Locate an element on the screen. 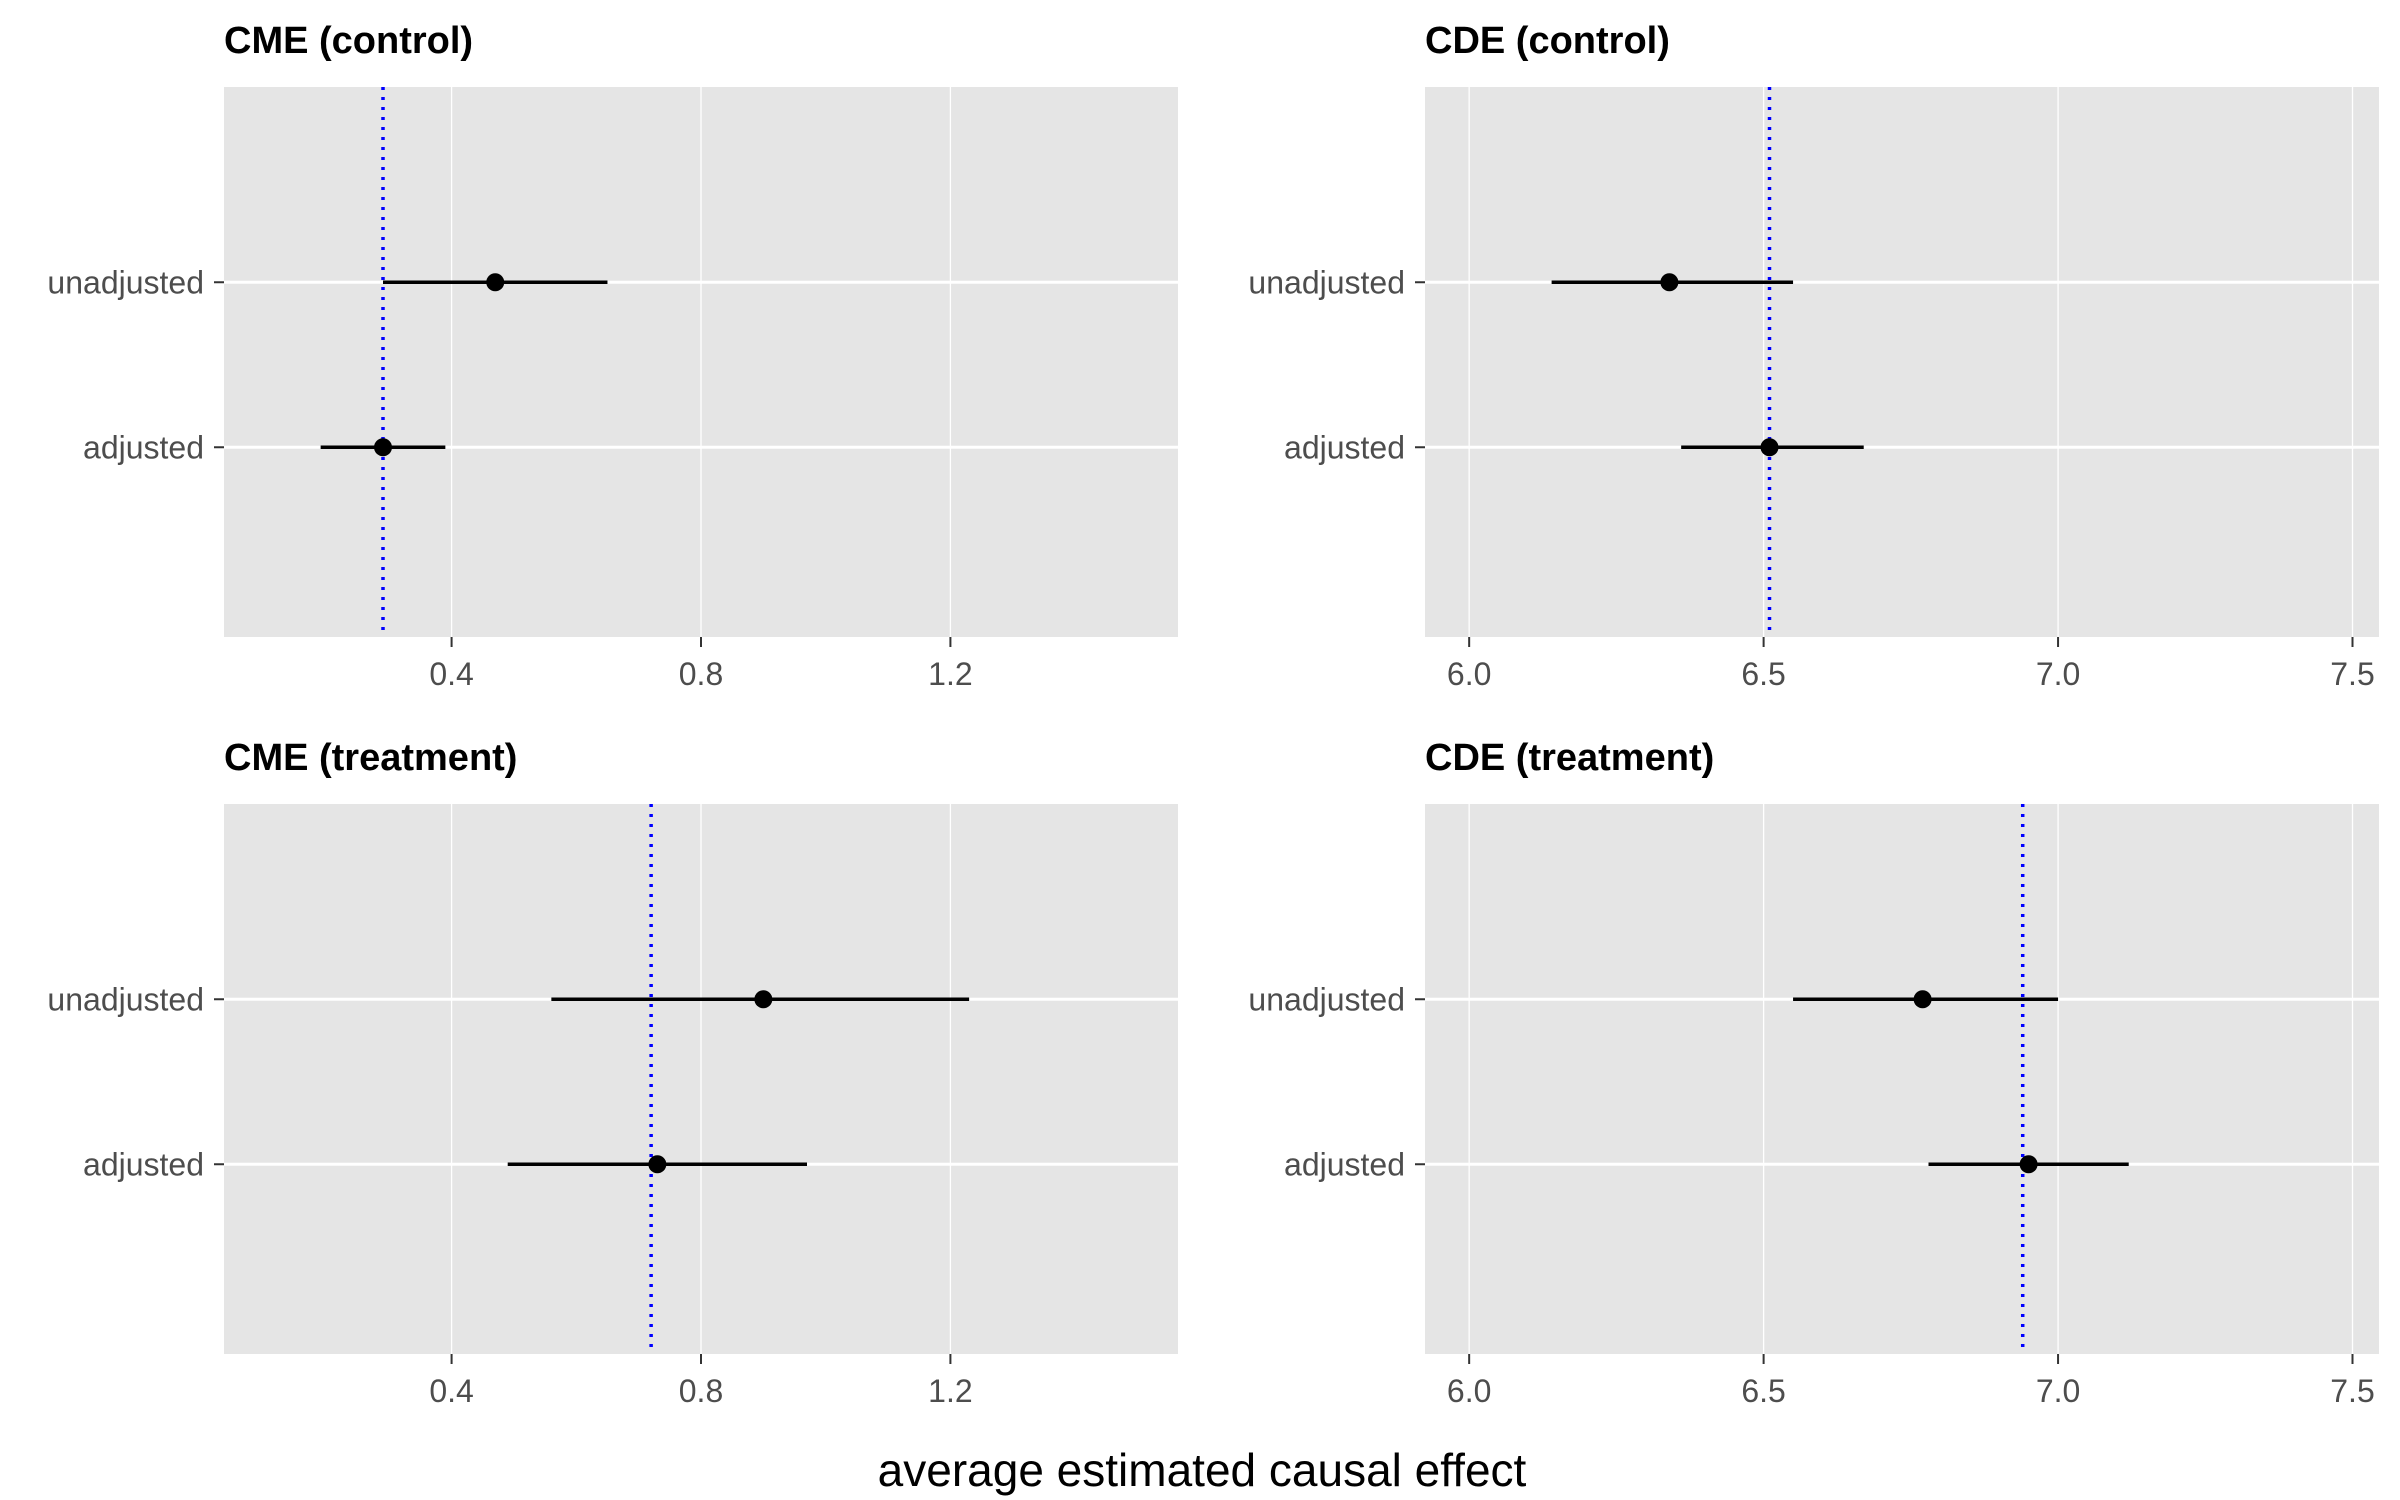 Image resolution: width=2400 pixels, height=1500 pixels. panel-title: CDE (control) is located at coordinates (1547, 41).